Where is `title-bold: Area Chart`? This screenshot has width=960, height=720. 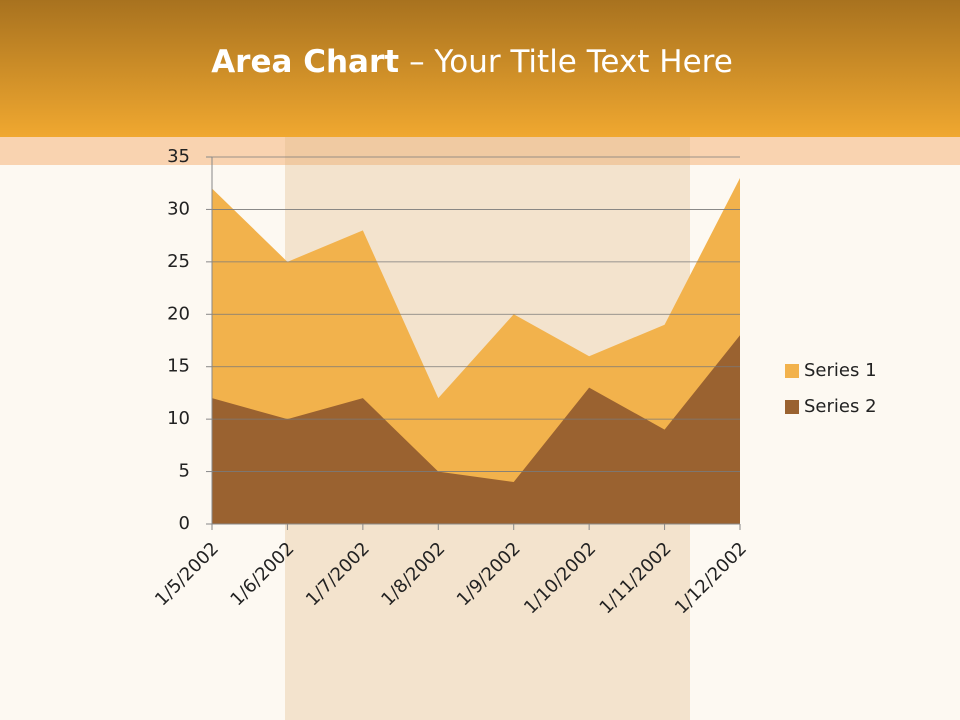
title-bold: Area Chart is located at coordinates (305, 62).